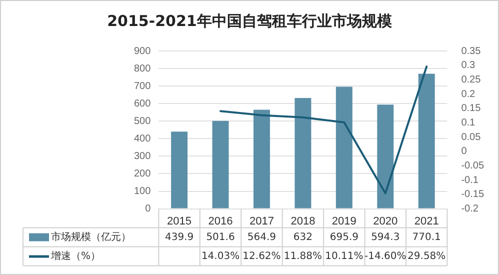 This screenshot has width=499, height=275. What do you see at coordinates (143, 138) in the screenshot?
I see `y-tick-label: 400` at bounding box center [143, 138].